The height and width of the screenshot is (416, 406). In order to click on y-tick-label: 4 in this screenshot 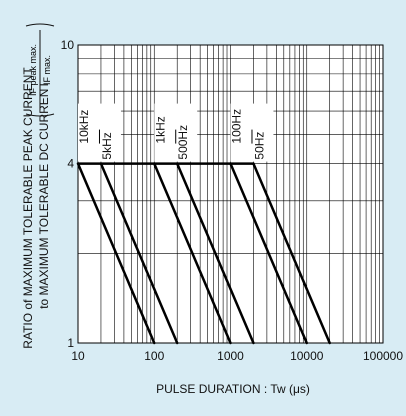, I will do `click(70, 164)`.